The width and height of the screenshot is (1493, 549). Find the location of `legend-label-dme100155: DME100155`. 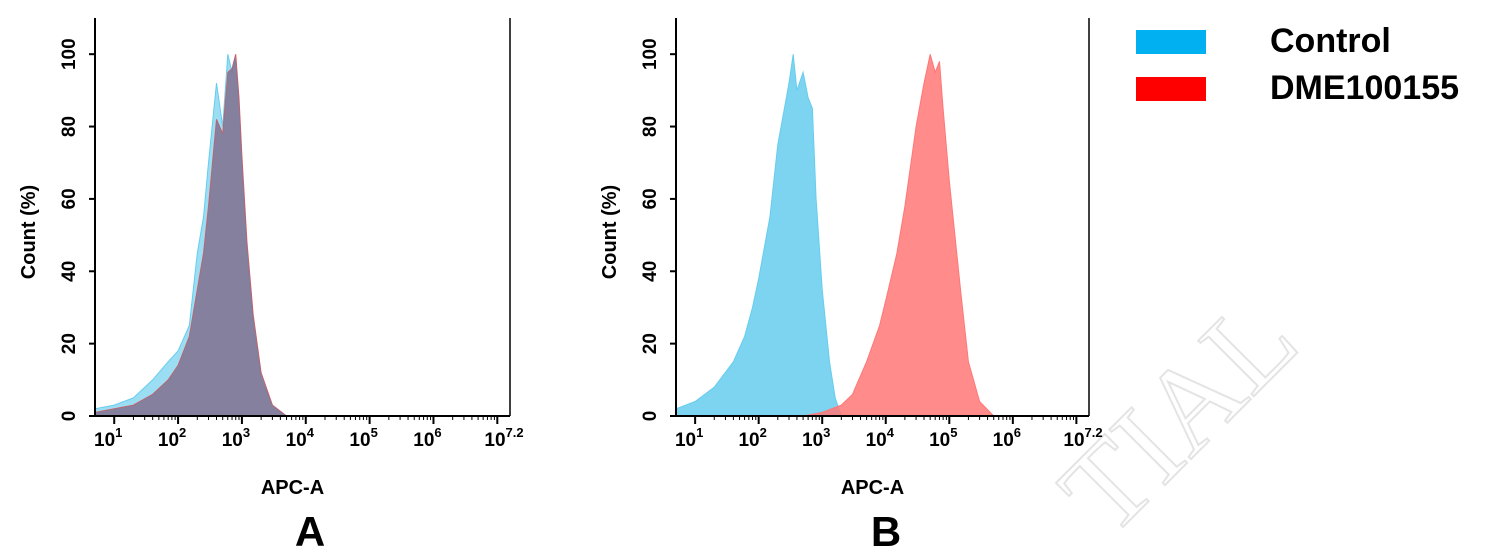

legend-label-dme100155: DME100155 is located at coordinates (1364, 88).